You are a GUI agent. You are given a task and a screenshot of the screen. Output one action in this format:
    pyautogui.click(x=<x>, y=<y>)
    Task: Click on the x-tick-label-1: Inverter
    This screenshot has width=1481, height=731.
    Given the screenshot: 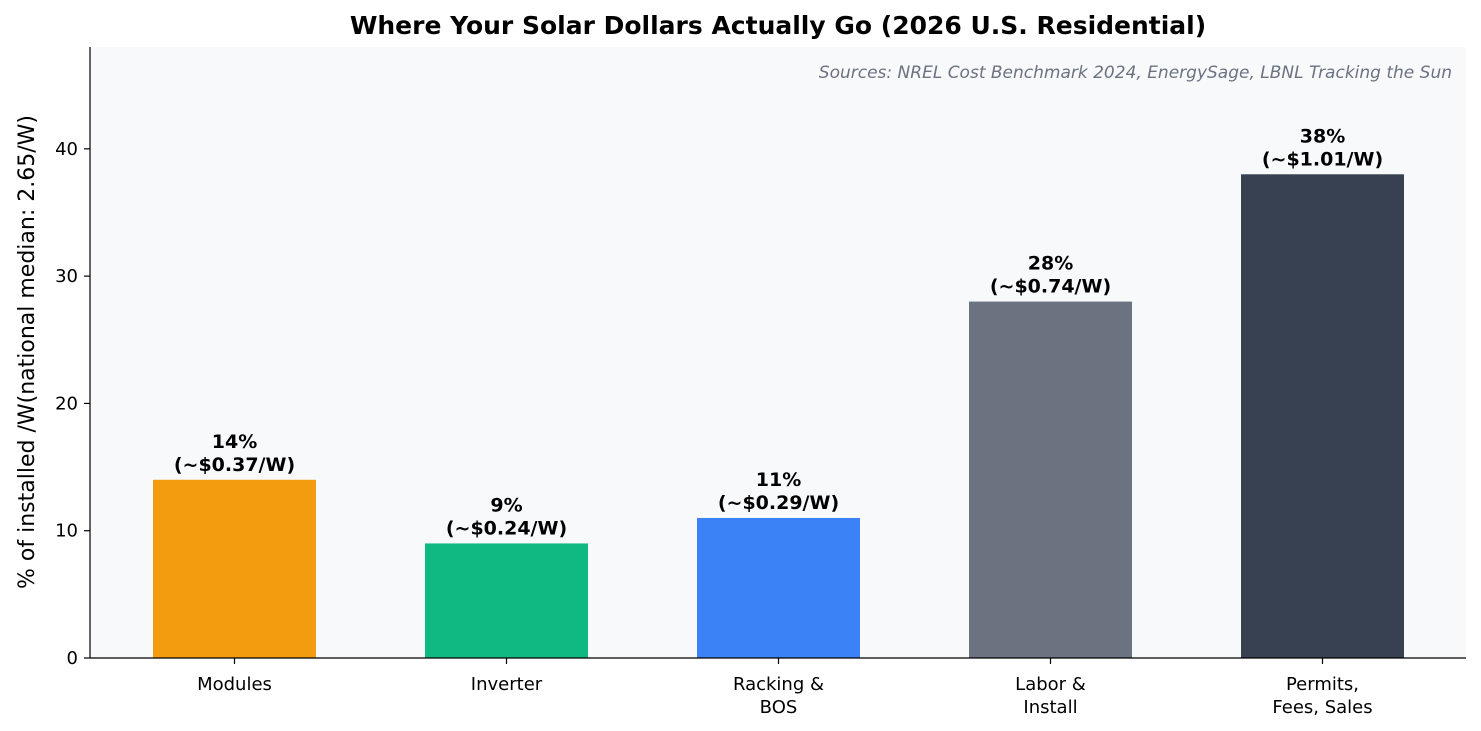 What is the action you would take?
    pyautogui.click(x=507, y=684)
    